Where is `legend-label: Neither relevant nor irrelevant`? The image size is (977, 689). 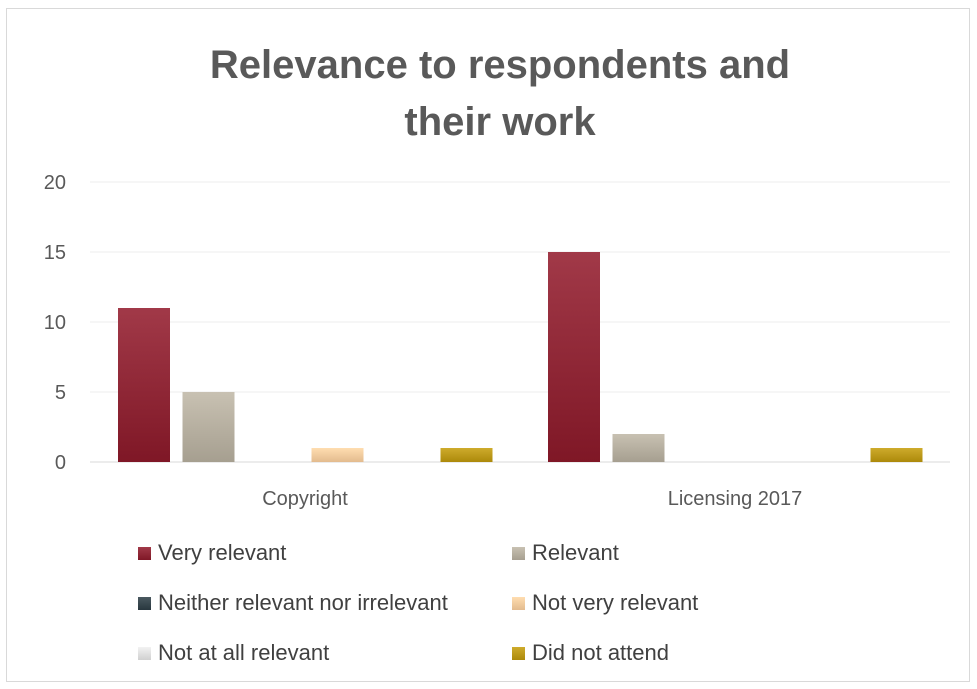
legend-label: Neither relevant nor irrelevant is located at coordinates (303, 602).